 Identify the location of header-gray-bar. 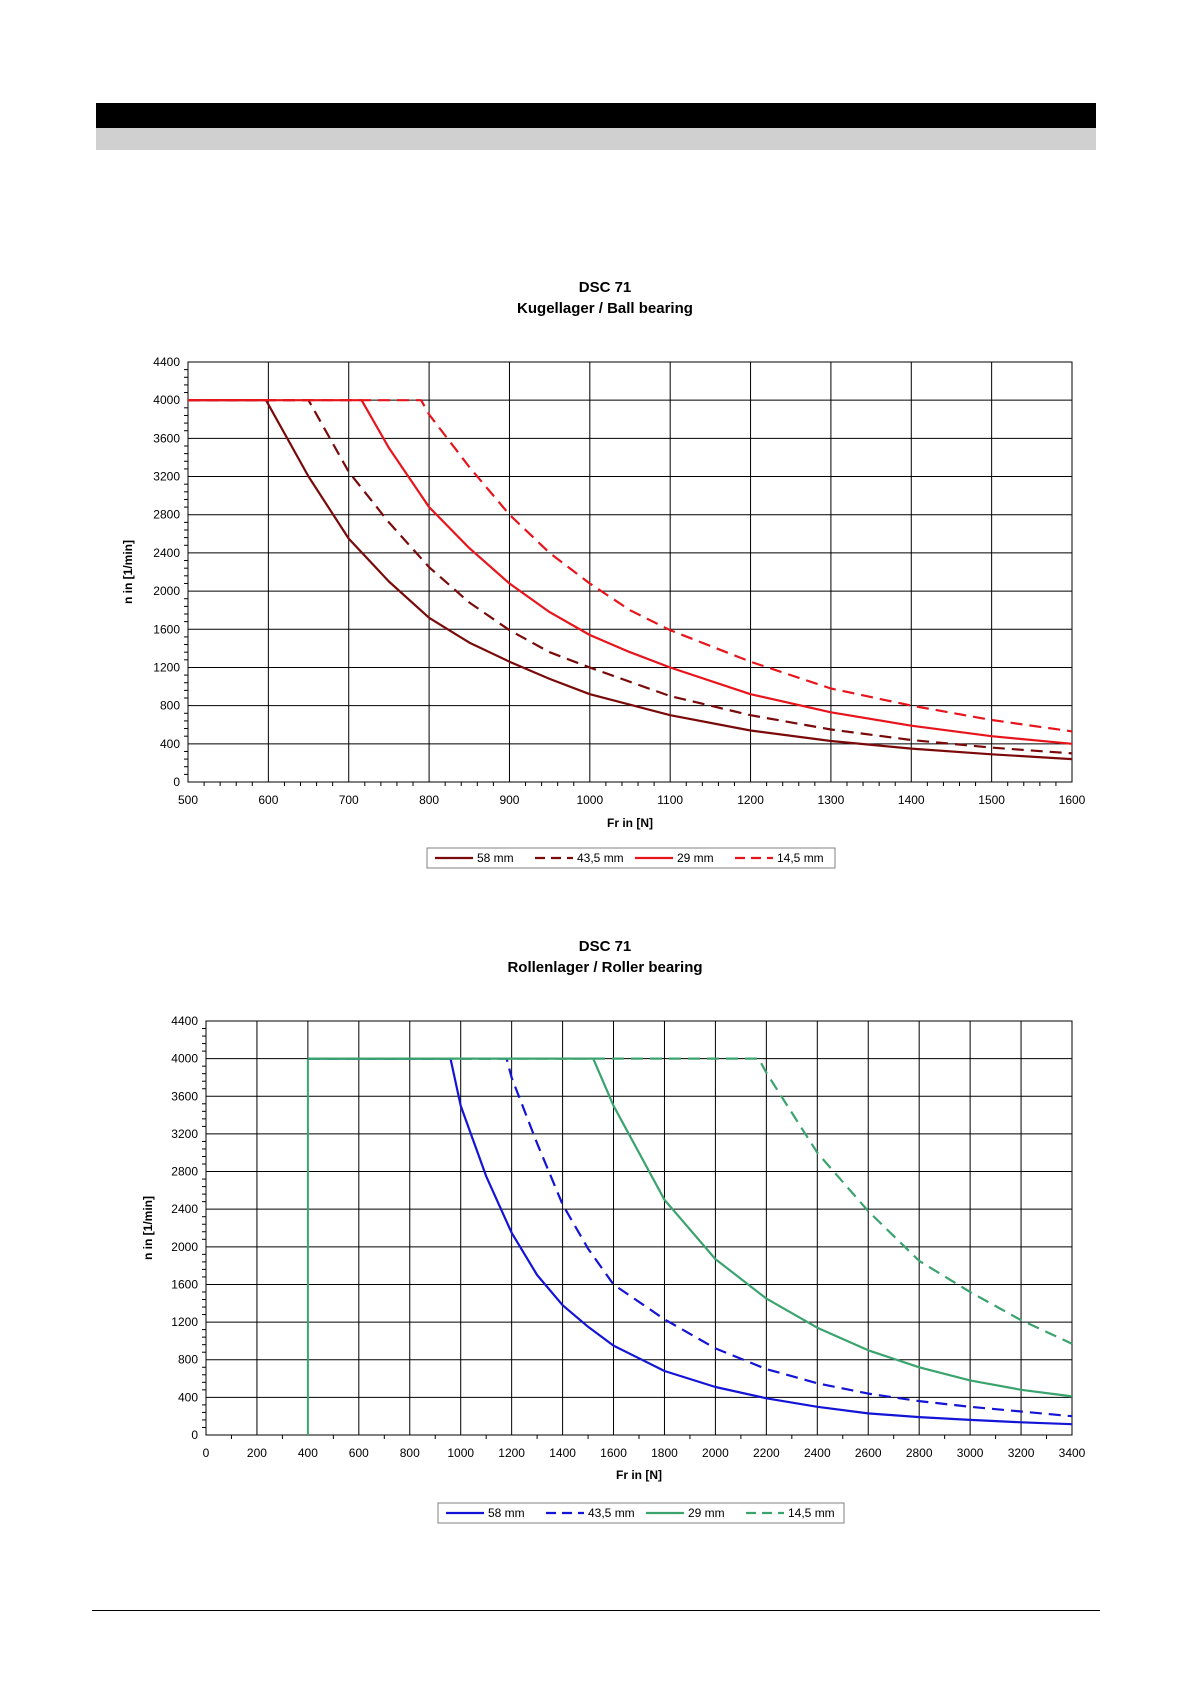
(596, 139).